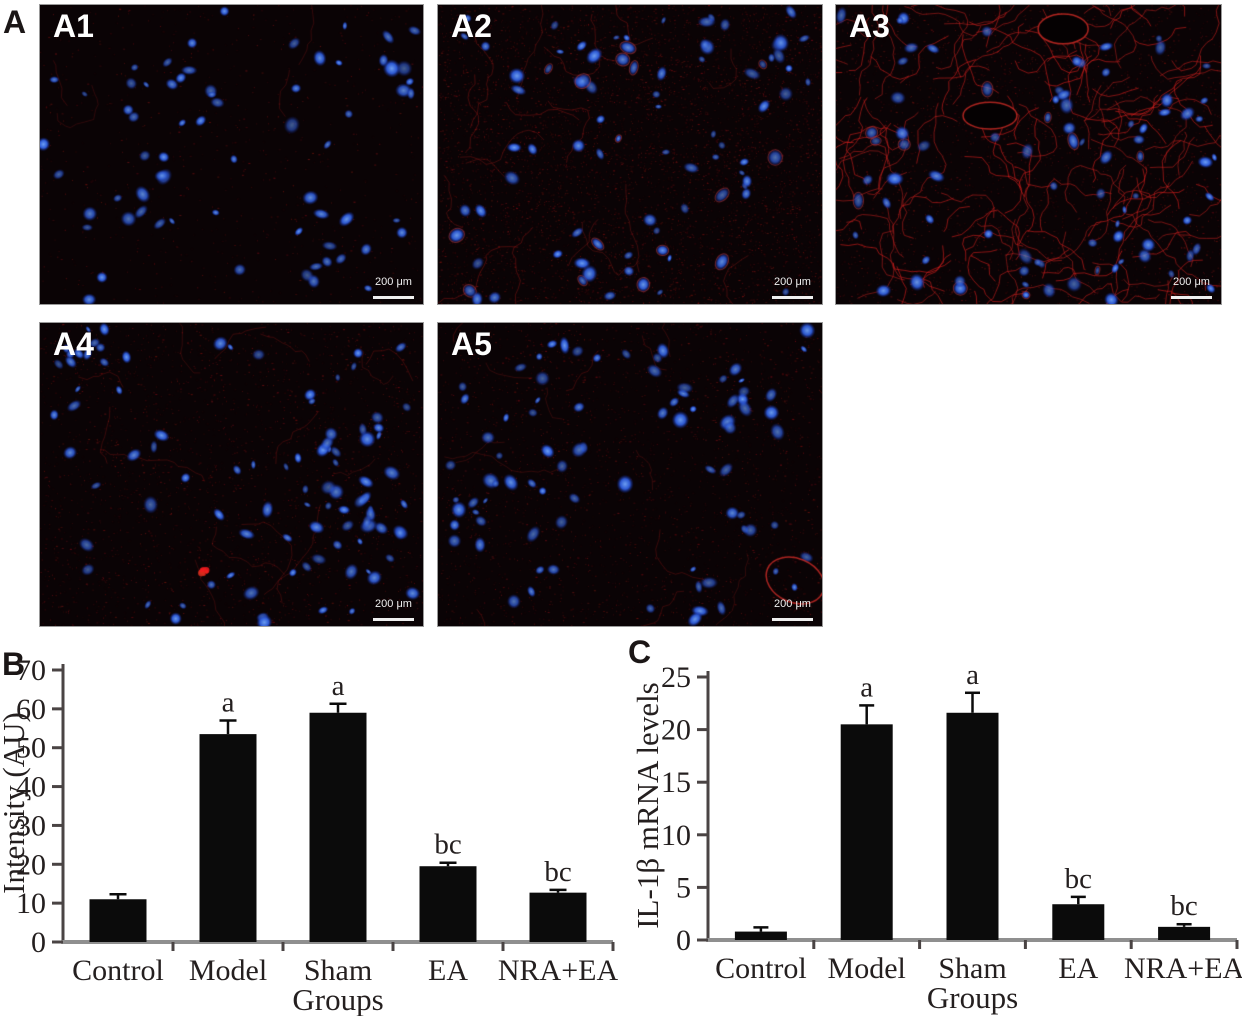 This screenshot has width=1242, height=1016. Describe the element at coordinates (15, 22) in the screenshot. I see `panel-a-letter: A` at that location.